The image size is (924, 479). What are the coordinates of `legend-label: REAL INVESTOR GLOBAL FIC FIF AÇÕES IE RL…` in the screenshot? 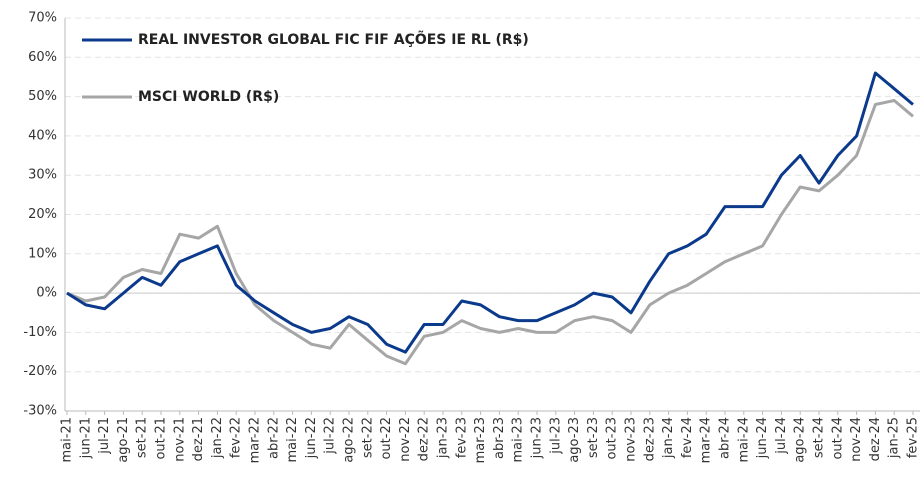 It's located at (333, 39).